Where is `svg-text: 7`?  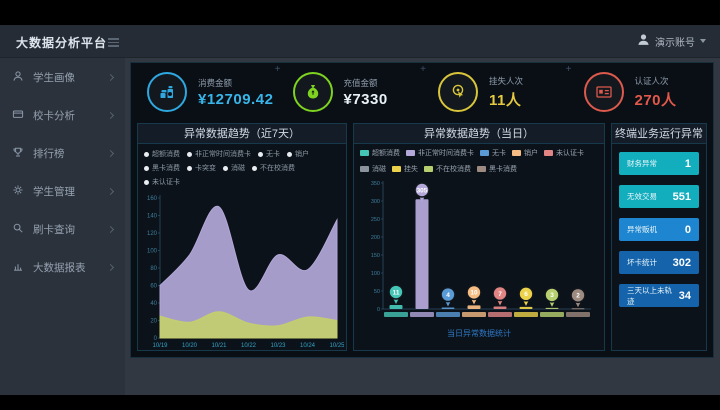
svg-text: 7 is located at coordinates (500, 294).